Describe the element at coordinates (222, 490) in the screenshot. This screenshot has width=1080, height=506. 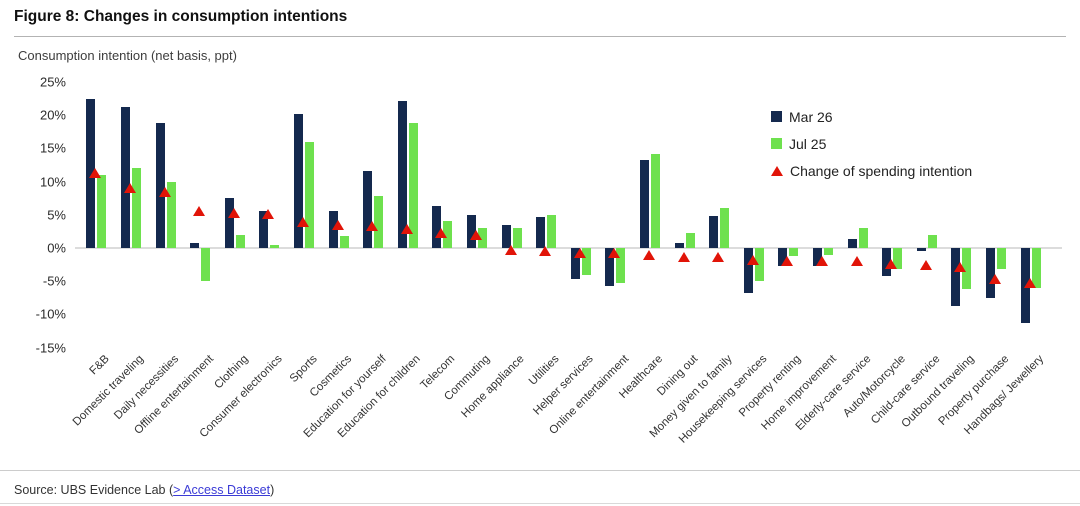
I see `access-dataset-link: > Access Dataset` at that location.